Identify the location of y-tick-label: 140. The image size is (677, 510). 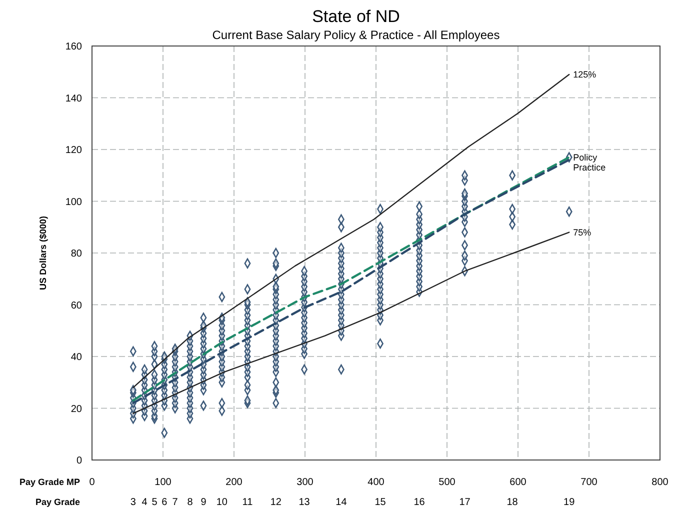
(73, 98).